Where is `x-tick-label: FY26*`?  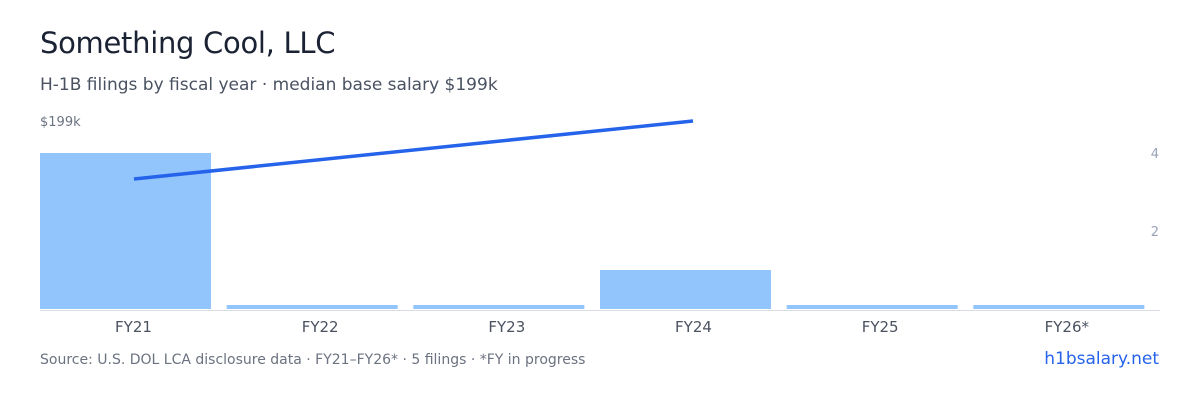
x-tick-label: FY26* is located at coordinates (1067, 327).